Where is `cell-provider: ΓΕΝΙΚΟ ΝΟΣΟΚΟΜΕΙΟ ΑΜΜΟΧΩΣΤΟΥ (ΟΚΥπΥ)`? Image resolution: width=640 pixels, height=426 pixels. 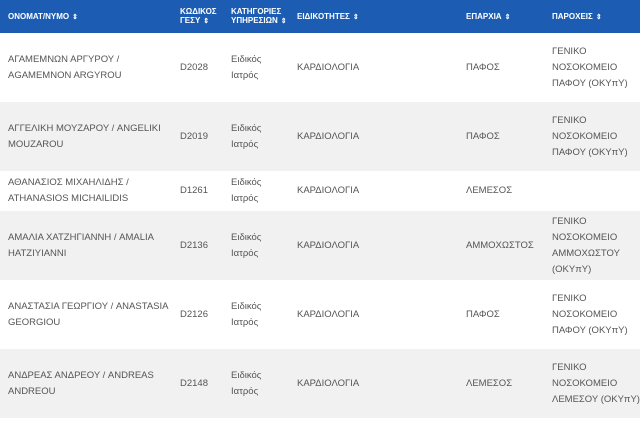 cell-provider: ΓΕΝΙΚΟ ΝΟΣΟΚΟΜΕΙΟ ΑΜΜΟΧΩΣΤΟΥ (ΟΚΥπΥ) is located at coordinates (592, 245).